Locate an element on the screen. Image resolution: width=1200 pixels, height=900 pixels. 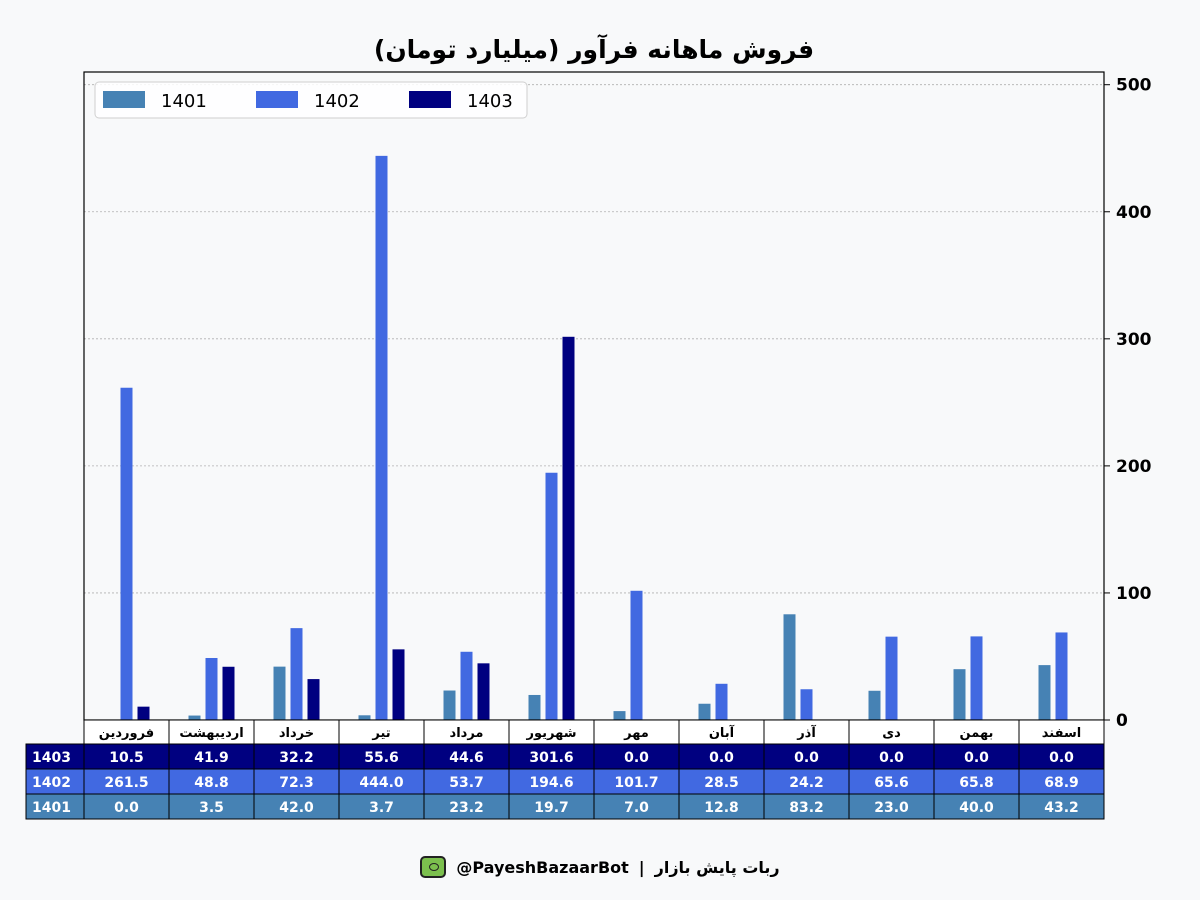
table-cell-1403-9: 0.0 is located at coordinates (891, 758).